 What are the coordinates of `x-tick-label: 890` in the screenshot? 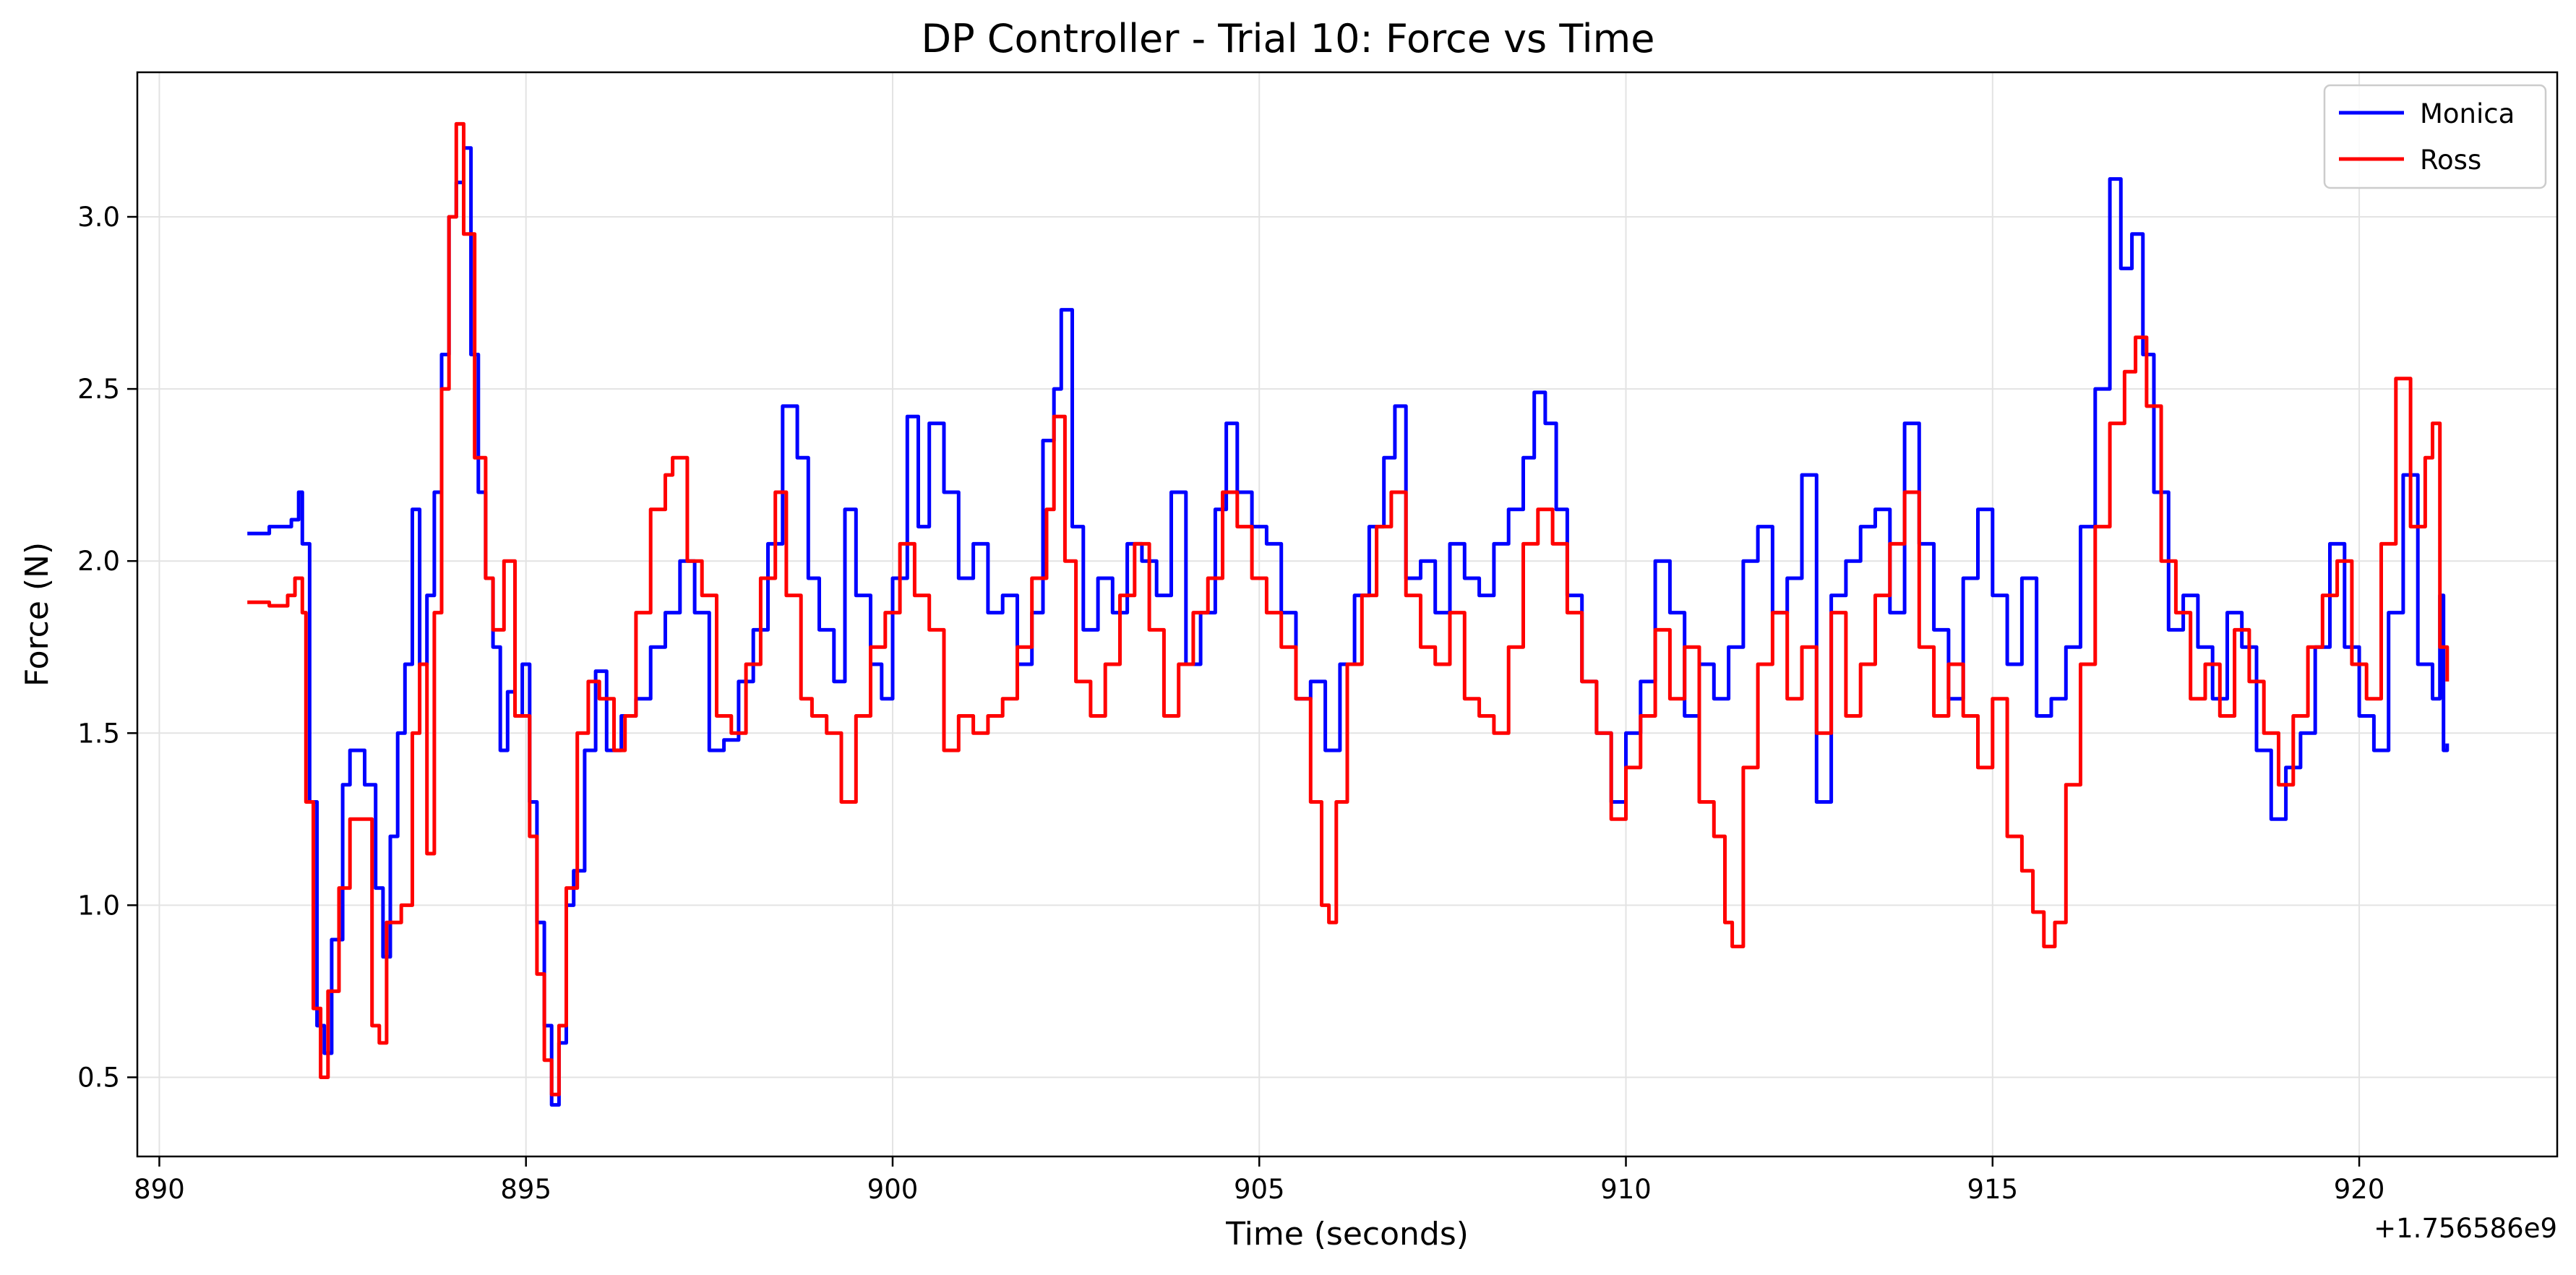 It's located at (160, 1189).